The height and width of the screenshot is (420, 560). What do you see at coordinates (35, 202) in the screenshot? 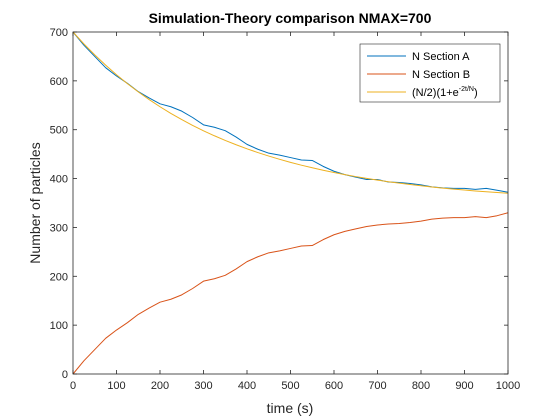
I see `y-axis-label: Number of particles` at bounding box center [35, 202].